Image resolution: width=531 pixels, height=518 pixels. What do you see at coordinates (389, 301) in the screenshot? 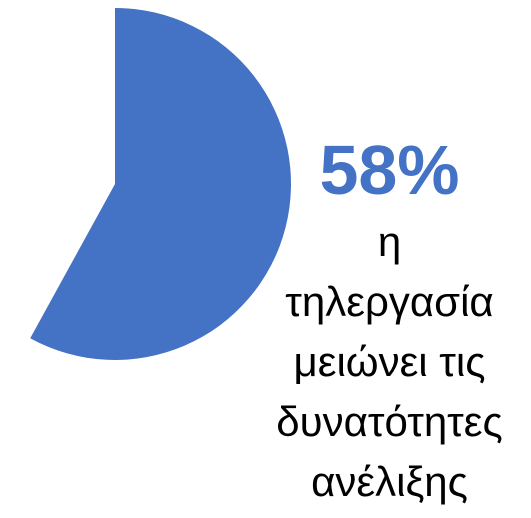
I see `caption-line: τηλεργασία` at bounding box center [389, 301].